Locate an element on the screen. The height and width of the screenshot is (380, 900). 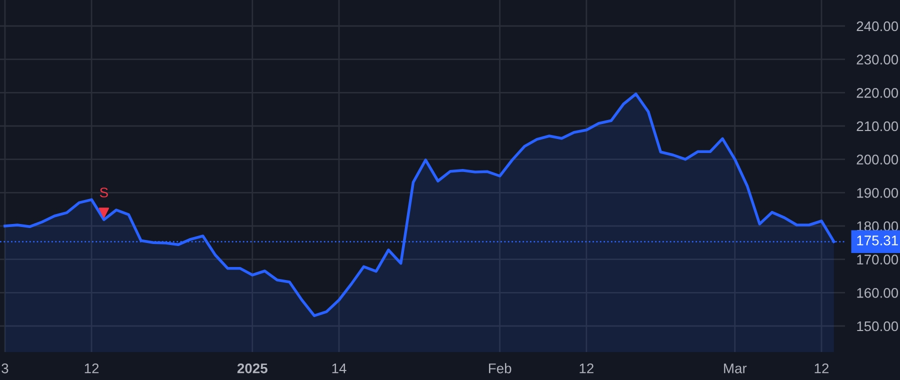
y-tick-label: 150.00 is located at coordinates (877, 326).